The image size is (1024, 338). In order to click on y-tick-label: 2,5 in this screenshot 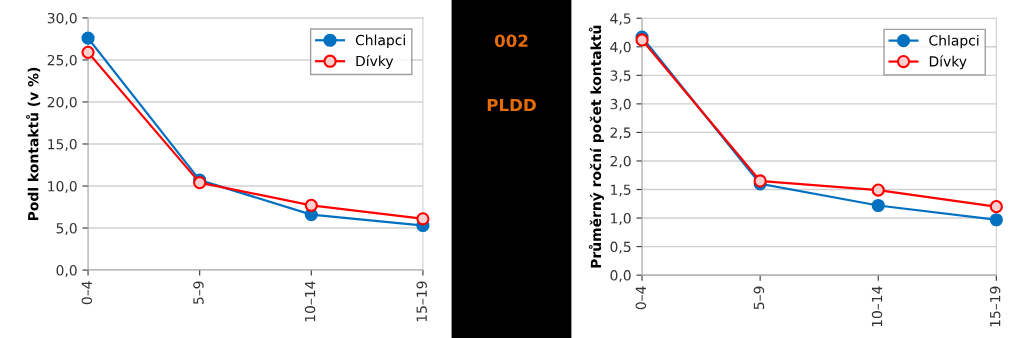, I will do `click(620, 133)`.